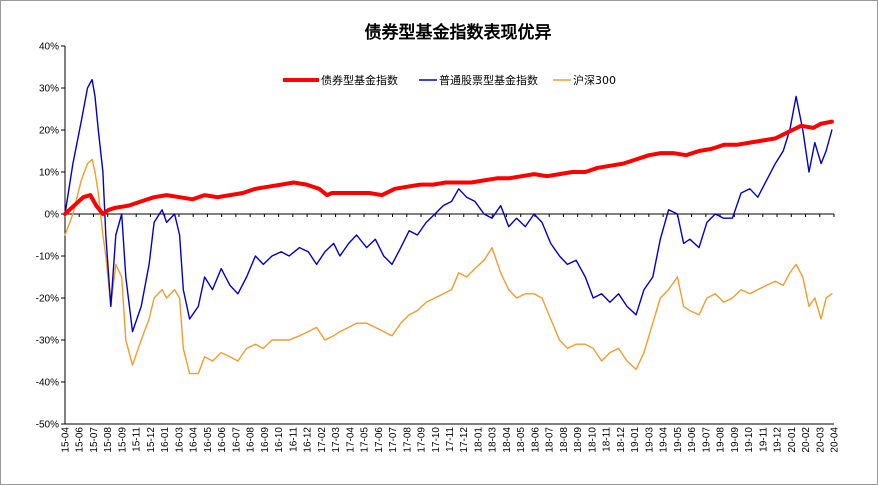 This screenshot has height=485, width=878. What do you see at coordinates (308, 440) in the screenshot?
I see `x-tick-label: 16-12` at bounding box center [308, 440].